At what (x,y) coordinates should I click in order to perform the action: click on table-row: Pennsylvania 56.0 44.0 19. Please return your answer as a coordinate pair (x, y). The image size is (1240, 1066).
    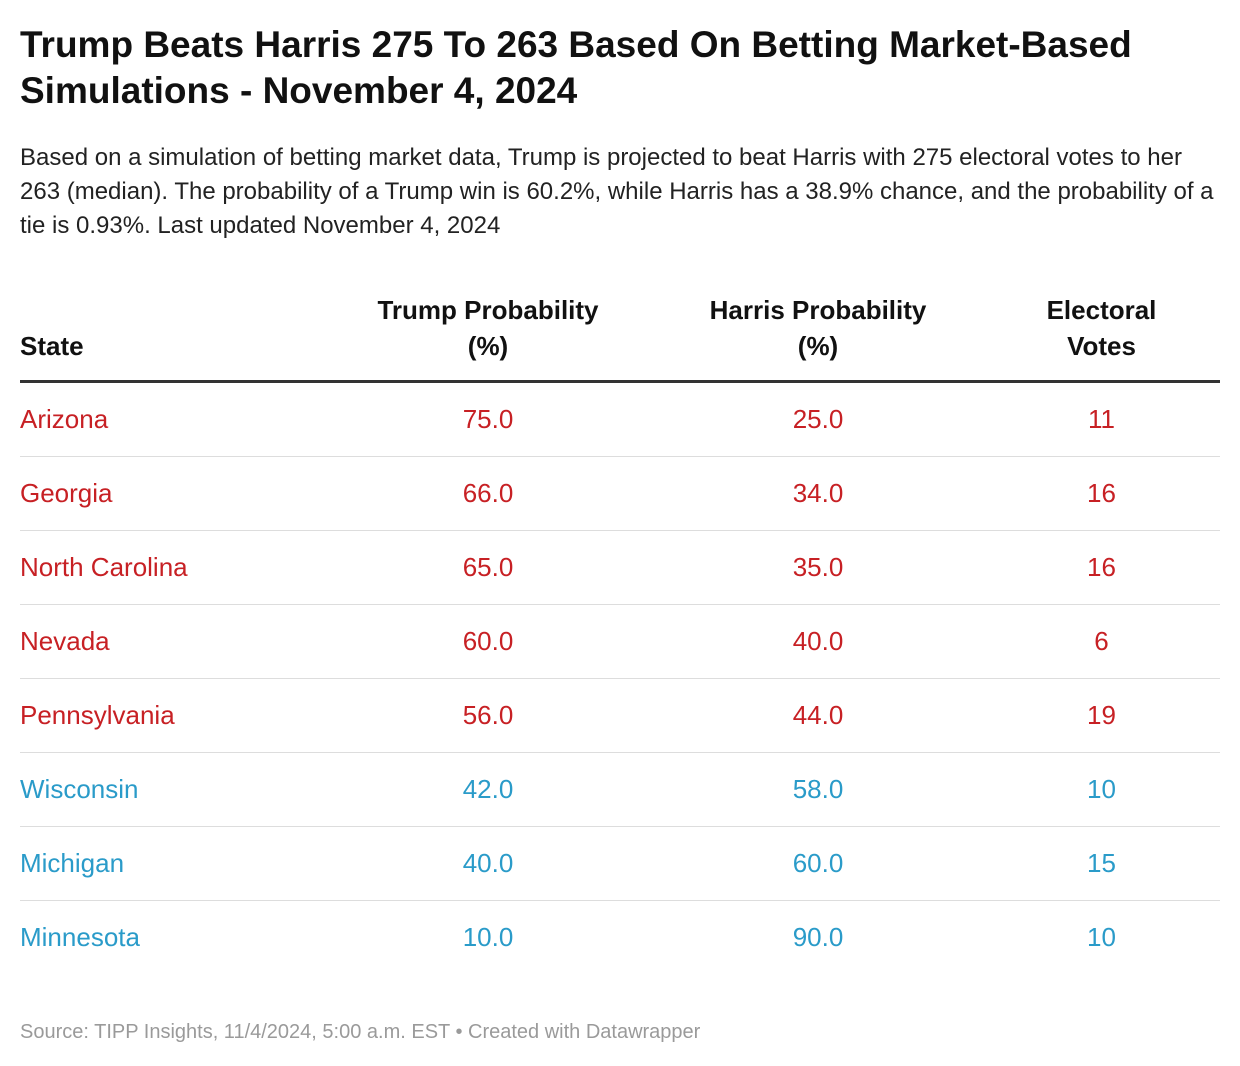
    Looking at the image, I should click on (620, 715).